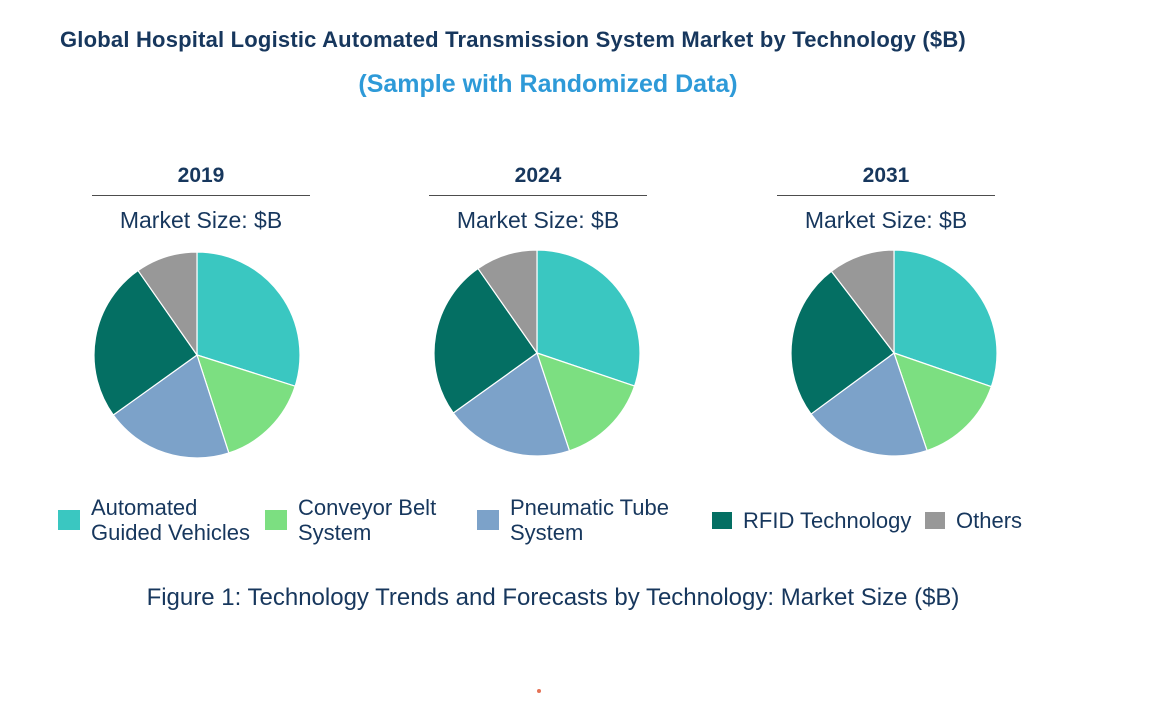 This screenshot has width=1170, height=711. I want to click on pie-chart-2031, so click(894, 353).